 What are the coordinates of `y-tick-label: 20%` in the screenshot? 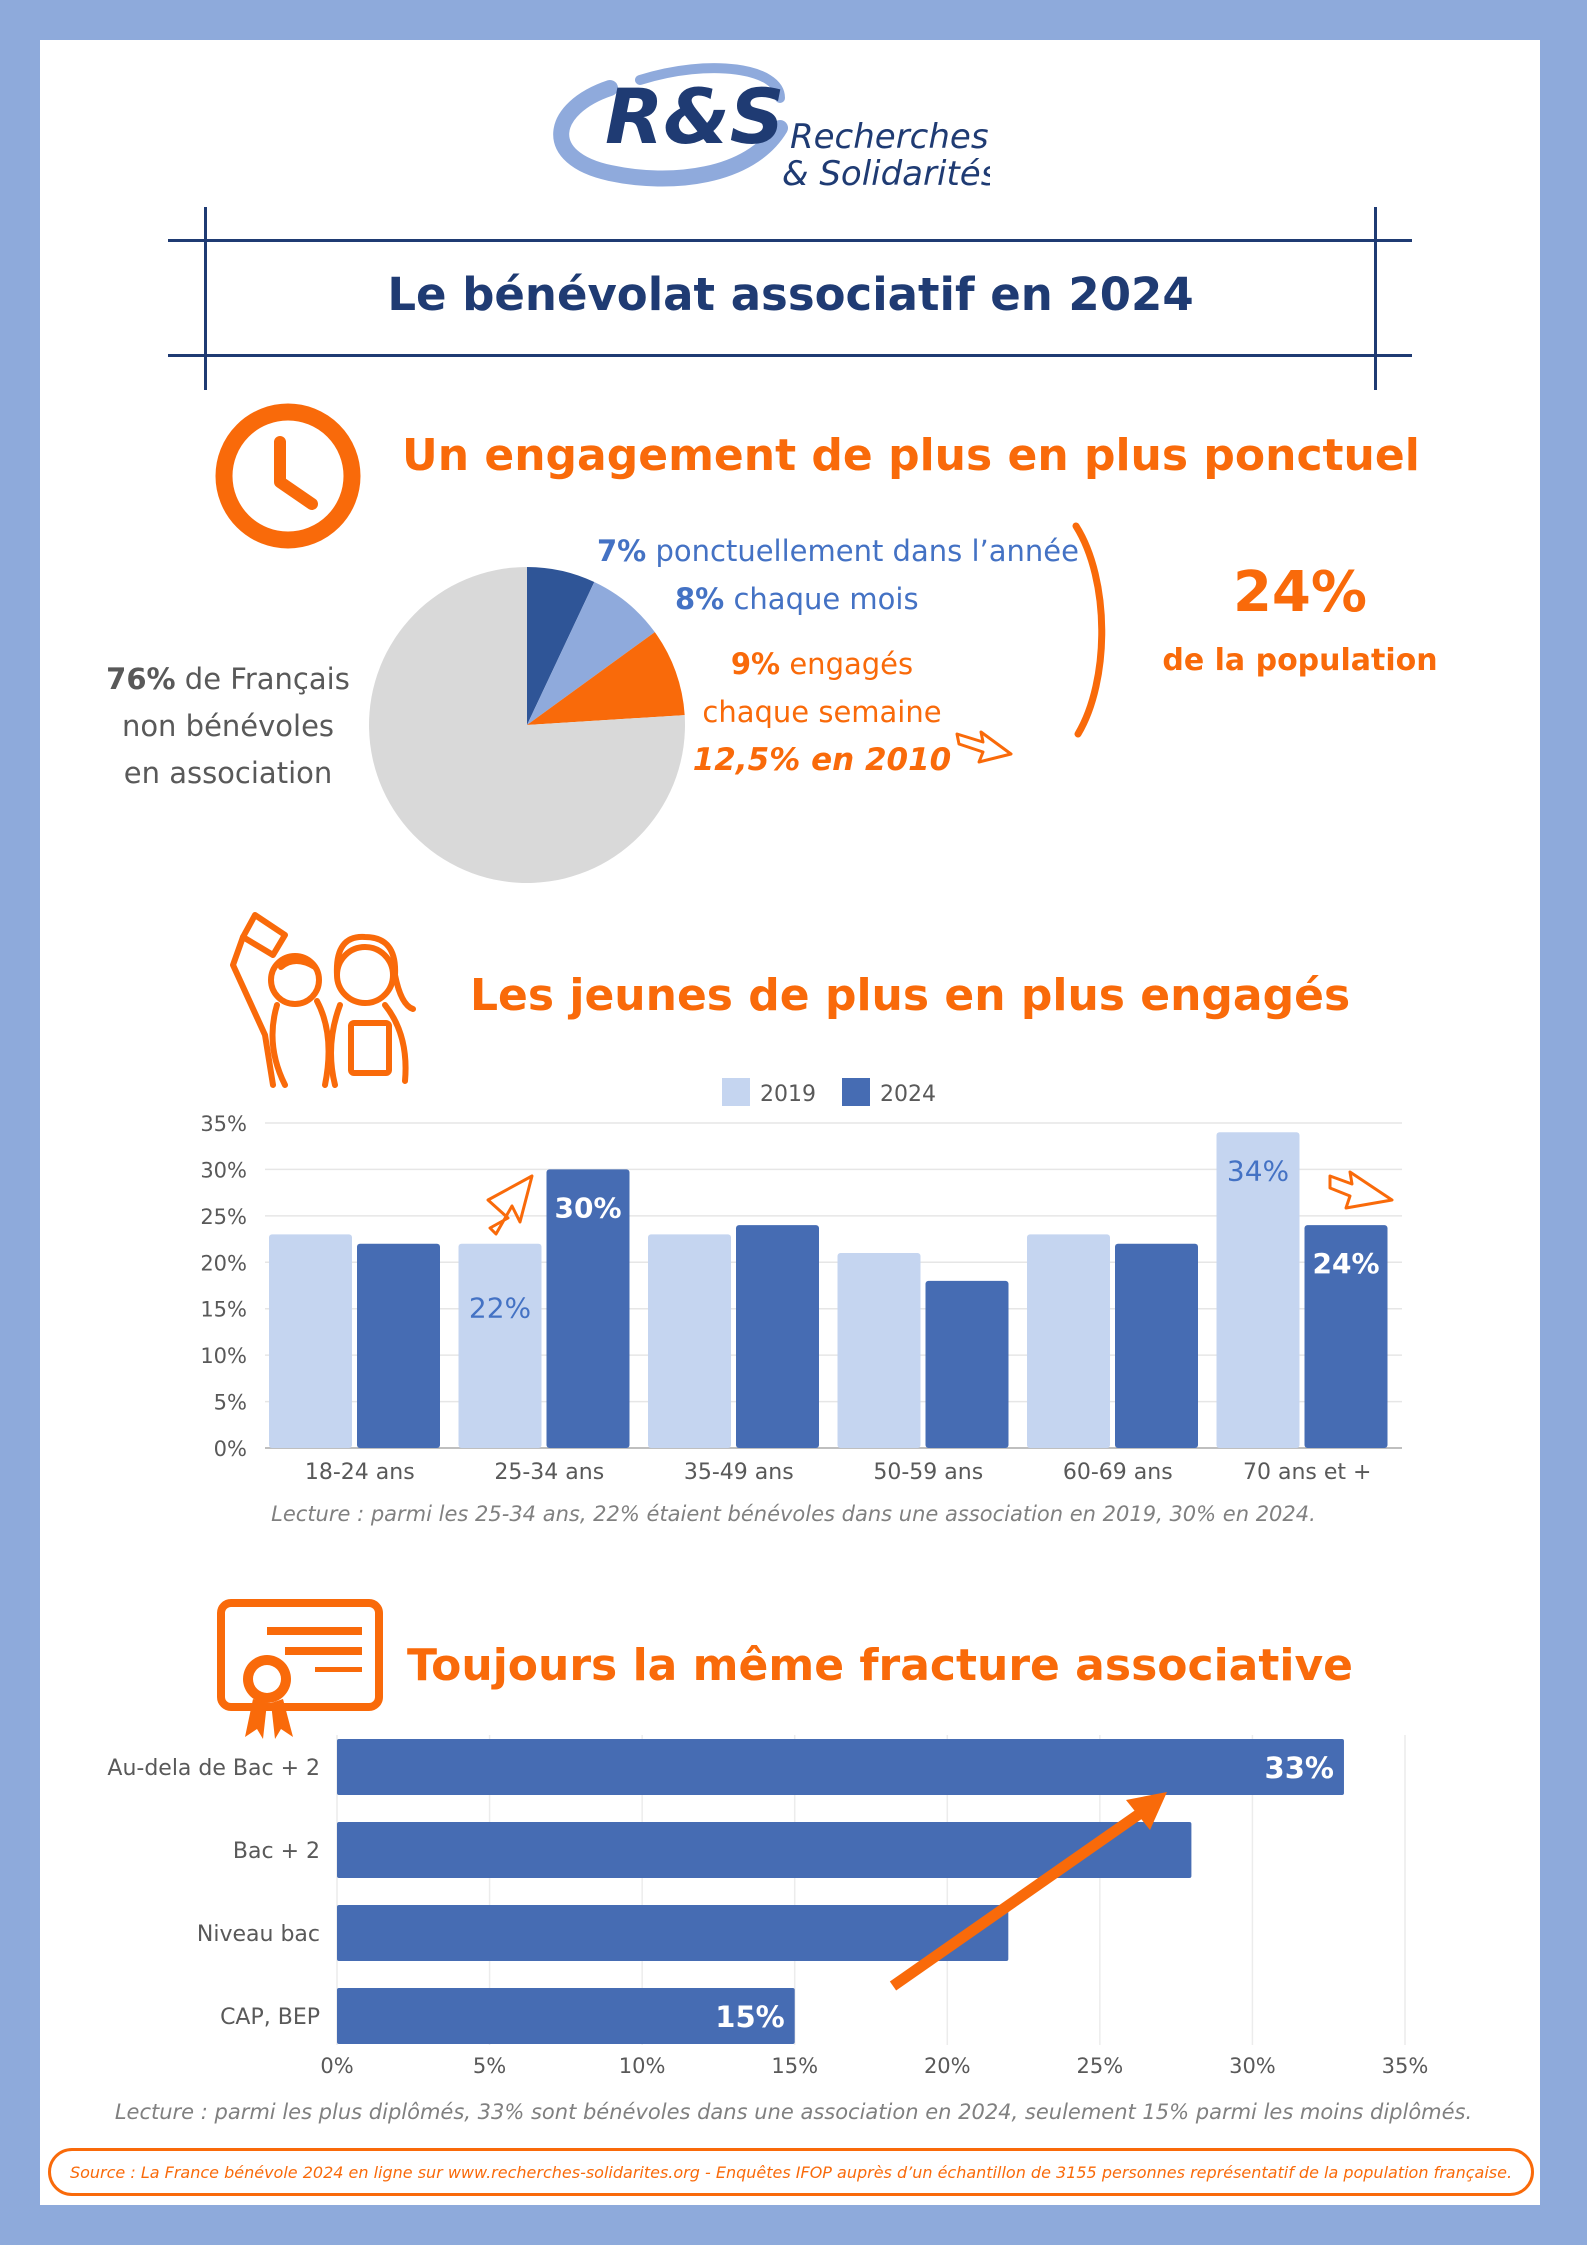 It's located at (223, 1263).